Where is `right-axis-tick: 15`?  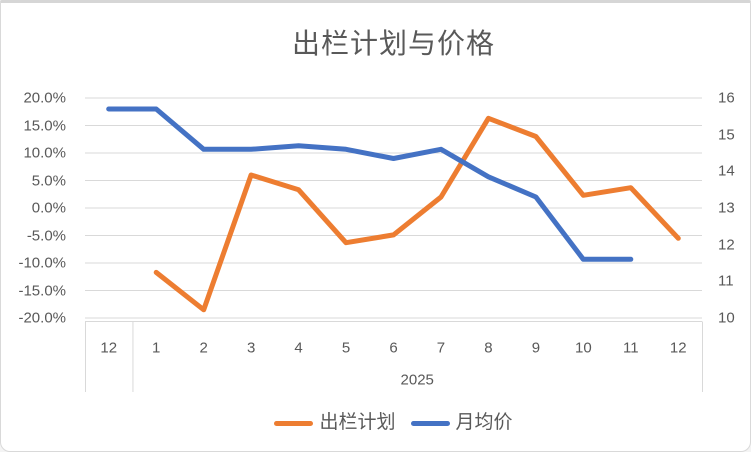 right-axis-tick: 15 is located at coordinates (726, 135).